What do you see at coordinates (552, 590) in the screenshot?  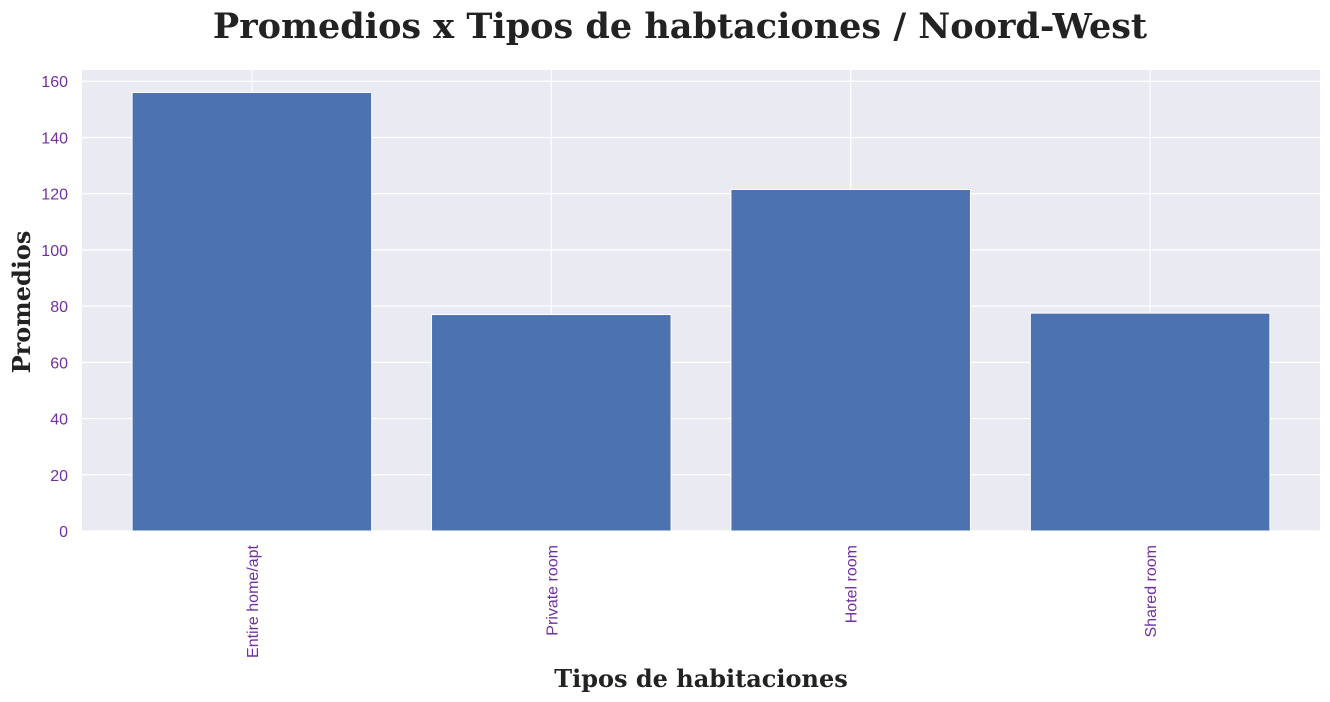 I see `x-tick-label: Private room` at bounding box center [552, 590].